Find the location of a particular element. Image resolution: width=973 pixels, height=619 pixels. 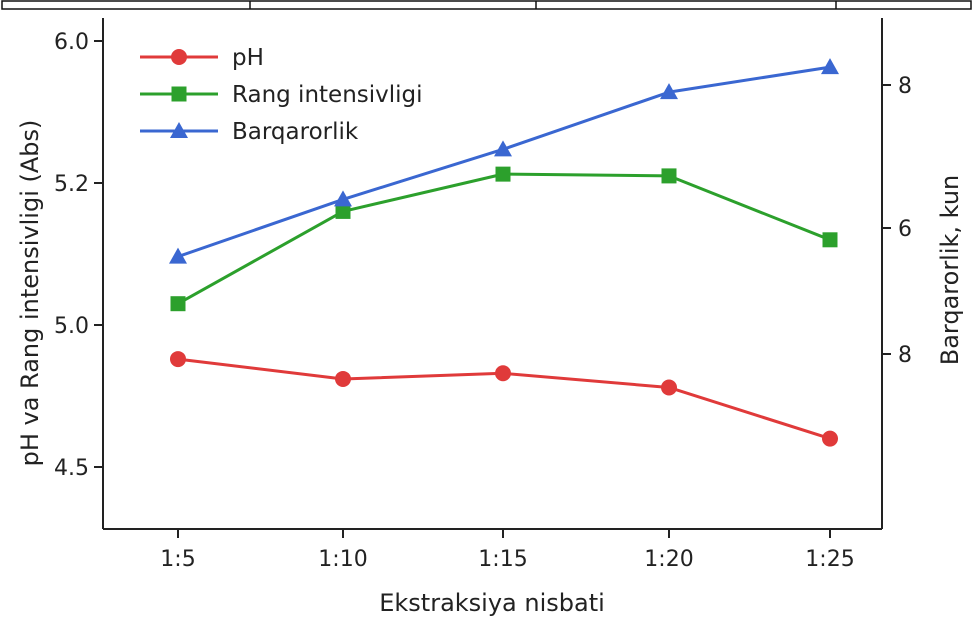

legend-label: pH is located at coordinates (248, 58).